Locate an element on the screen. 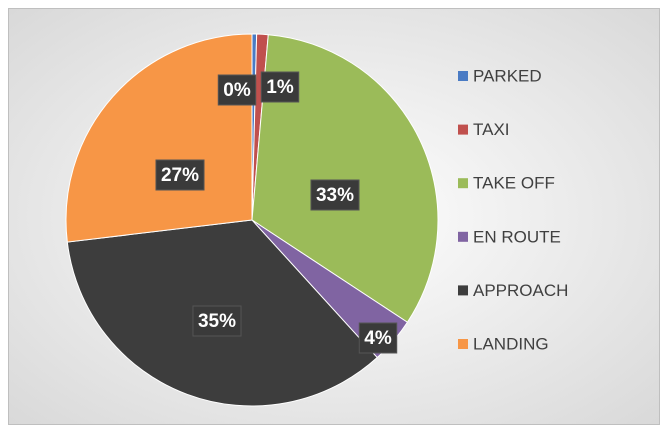  data-label: 33% is located at coordinates (335, 195).